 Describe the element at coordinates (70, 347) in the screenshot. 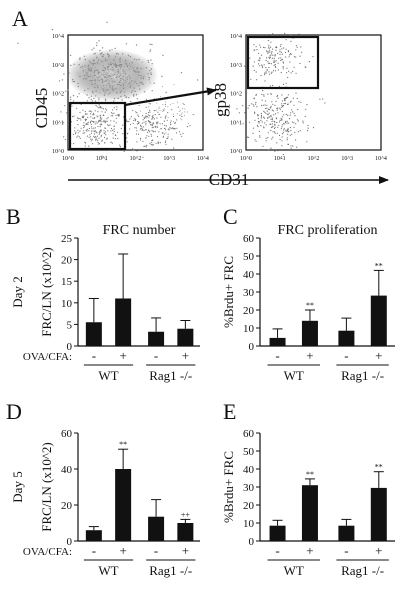

I see `y-tick-label: 0` at that location.